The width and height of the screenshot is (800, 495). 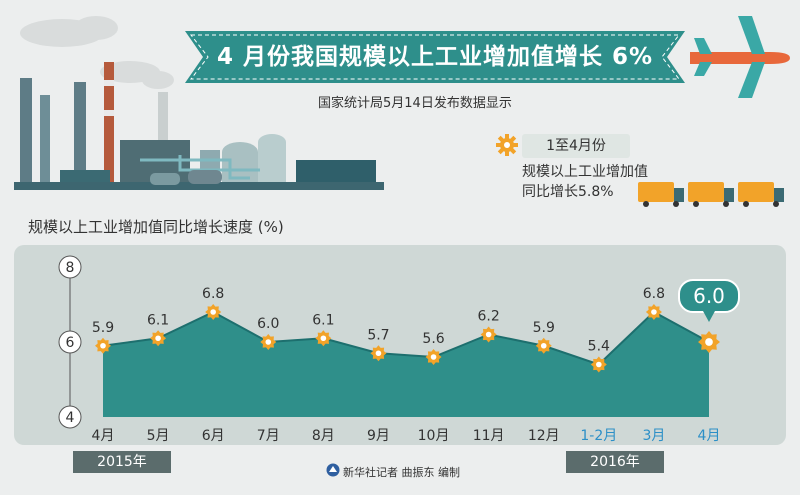 What do you see at coordinates (576, 146) in the screenshot?
I see `period-badge: 1至4月份` at bounding box center [576, 146].